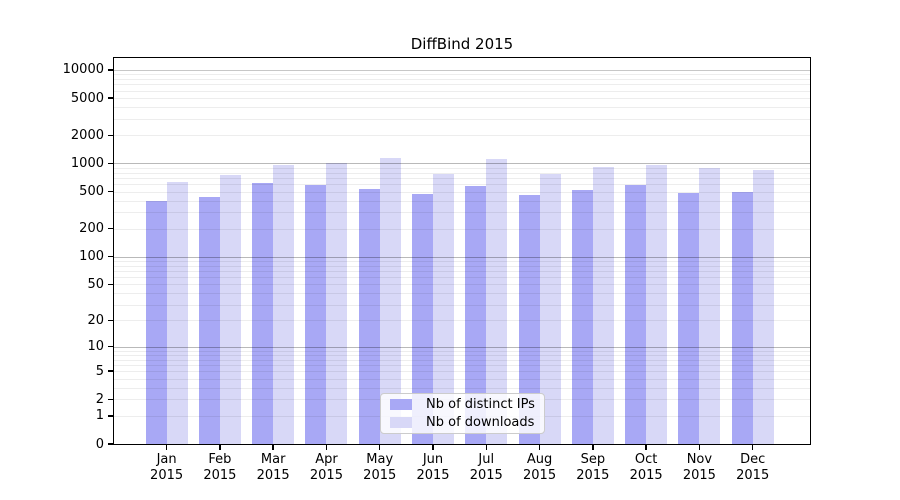 The width and height of the screenshot is (900, 500). I want to click on y-tick-label: 20, so click(95, 320).